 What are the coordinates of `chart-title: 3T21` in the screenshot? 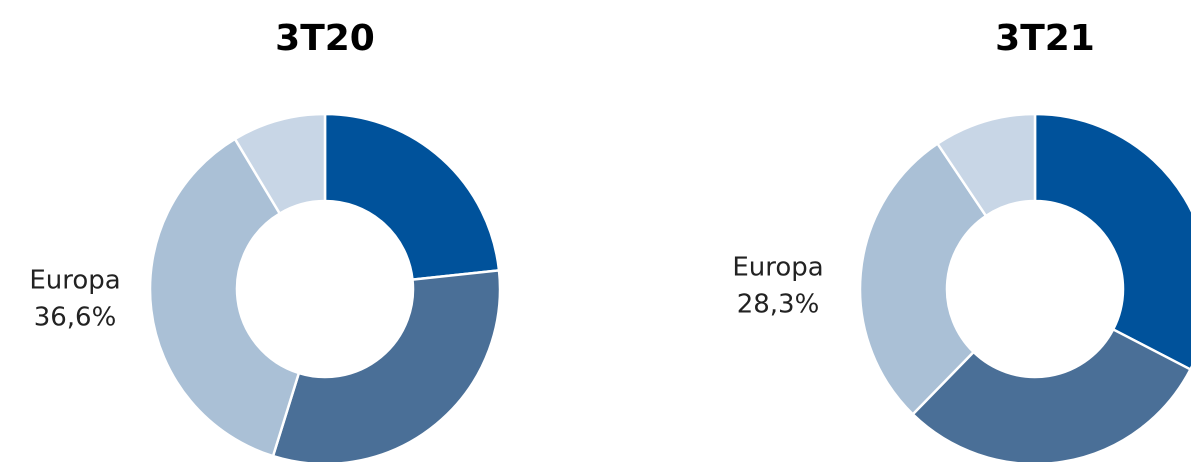 It's located at (1045, 38).